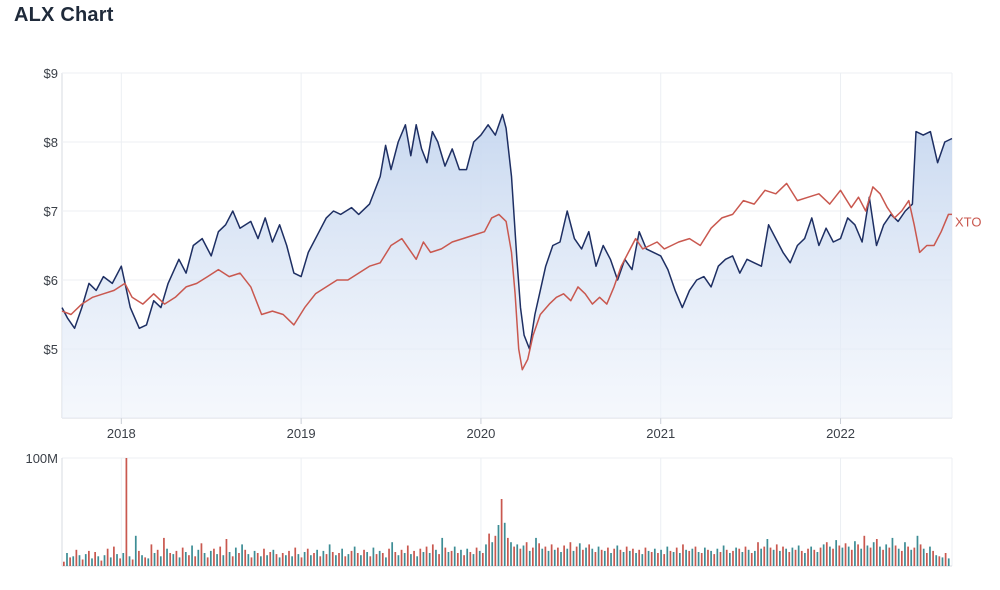  What do you see at coordinates (301, 433) in the screenshot?
I see `x-tick-label: 2019` at bounding box center [301, 433].